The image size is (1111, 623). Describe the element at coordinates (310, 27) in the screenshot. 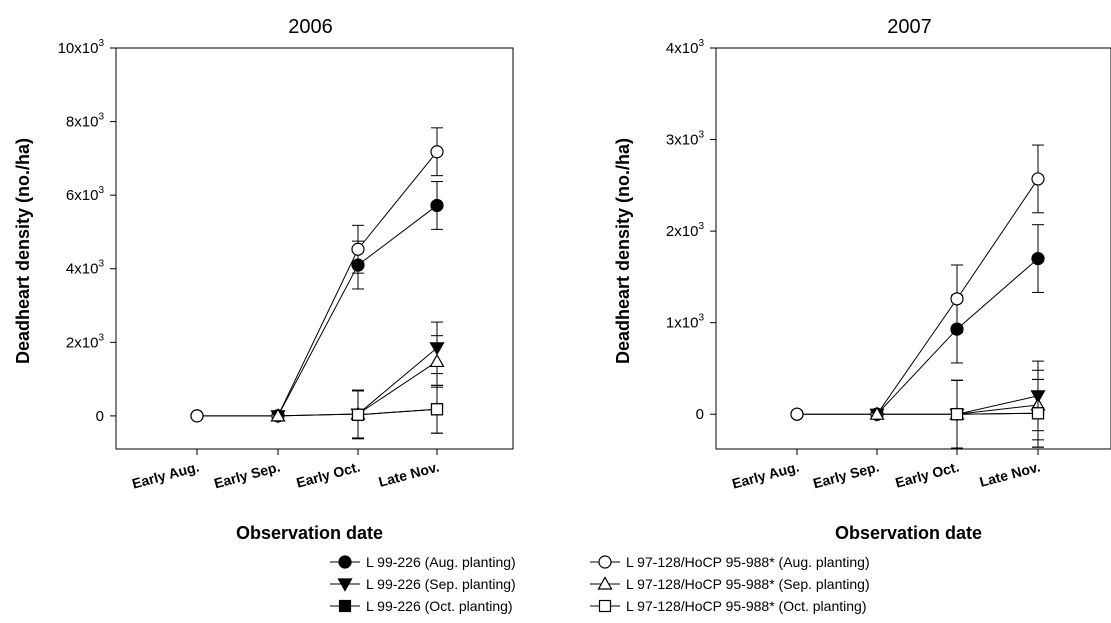

I see `chart-title: 2006` at that location.